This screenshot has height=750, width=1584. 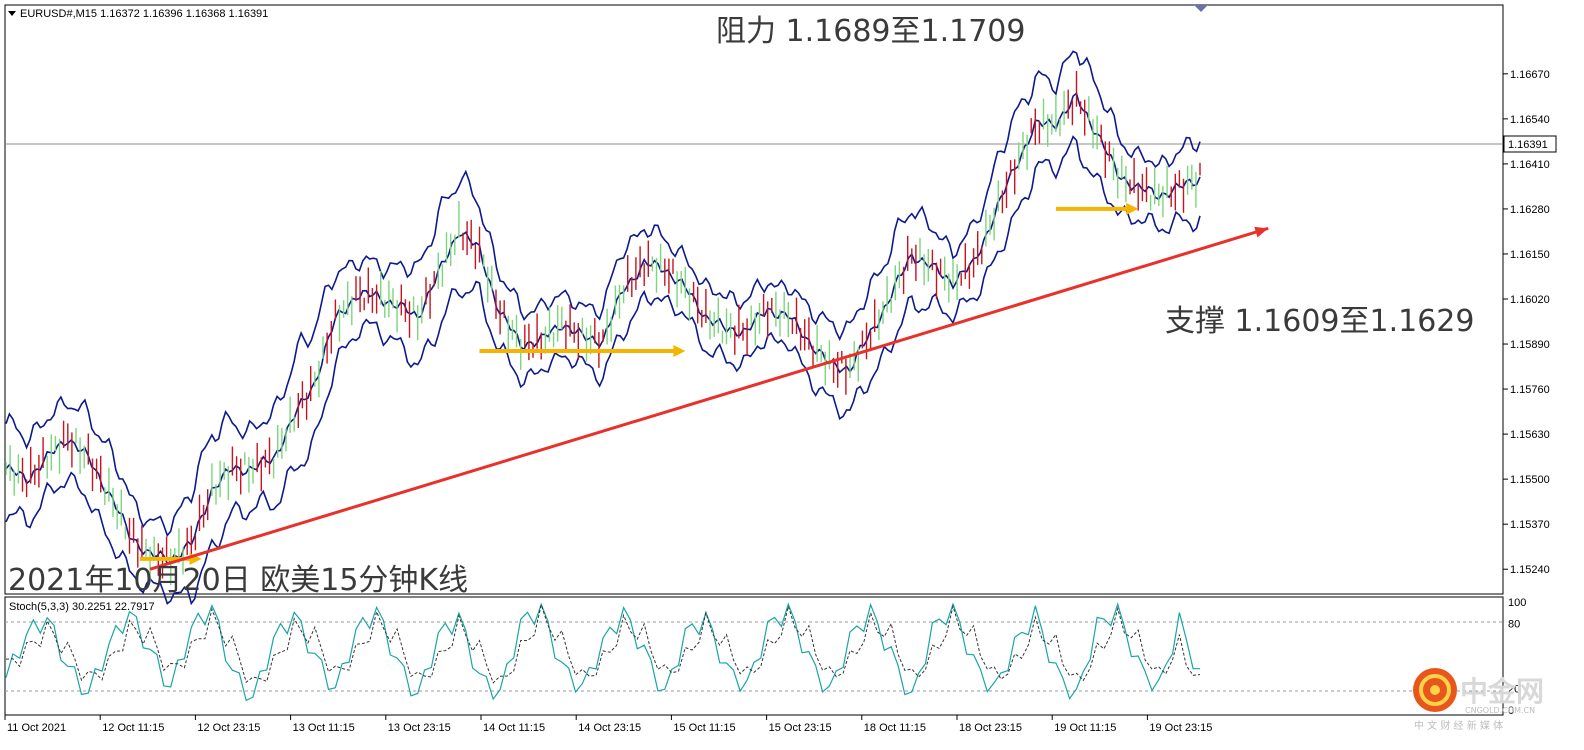 I want to click on time-tick-label: 14 Oct 23:15, so click(x=609, y=728).